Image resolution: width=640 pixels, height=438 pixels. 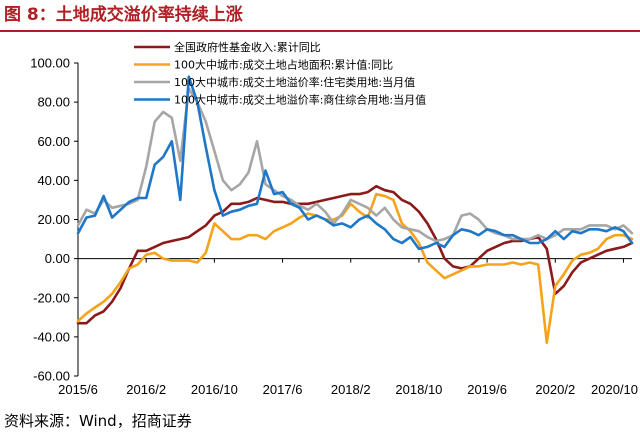 I want to click on y-tick-label: -20.00, so click(x=51, y=297).